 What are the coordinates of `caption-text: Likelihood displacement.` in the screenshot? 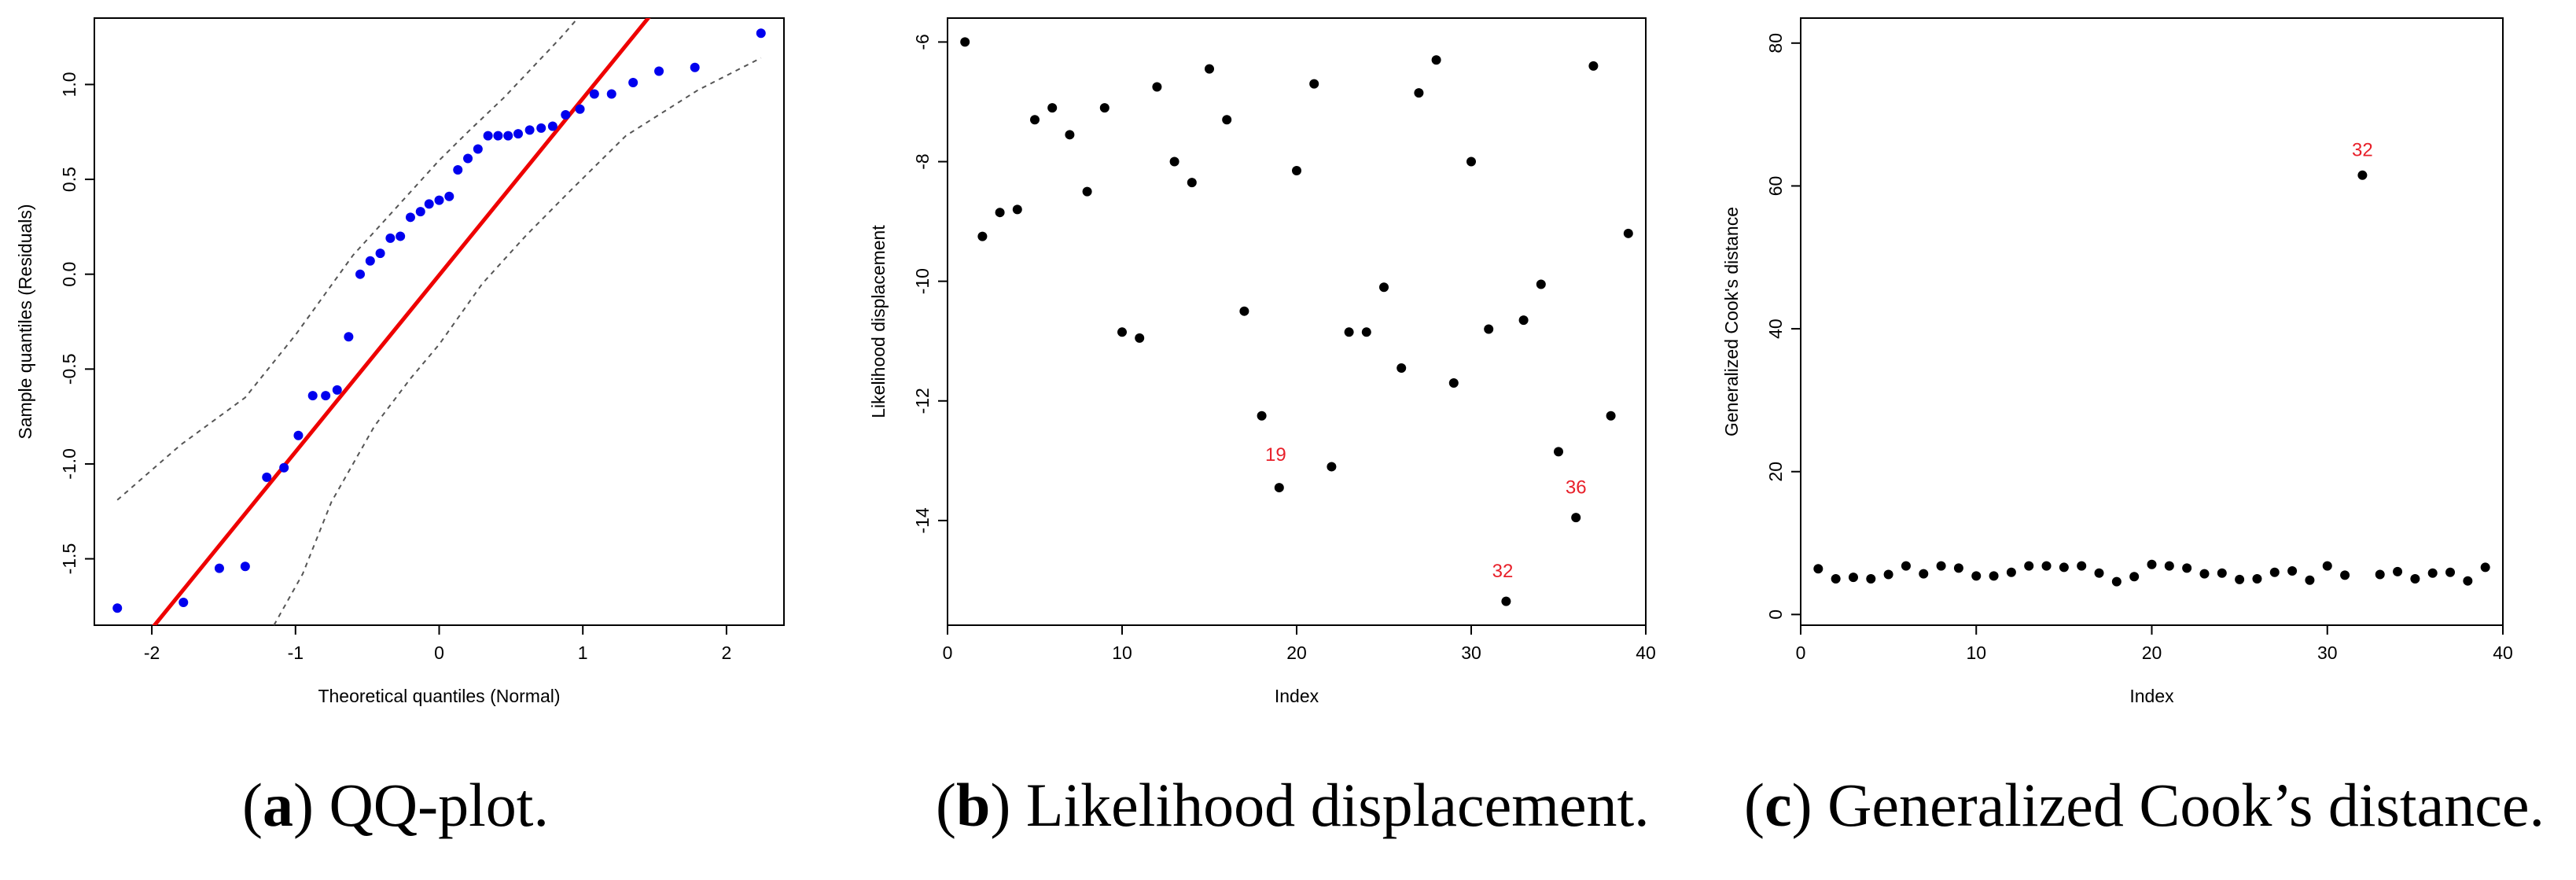 It's located at (1329, 805).